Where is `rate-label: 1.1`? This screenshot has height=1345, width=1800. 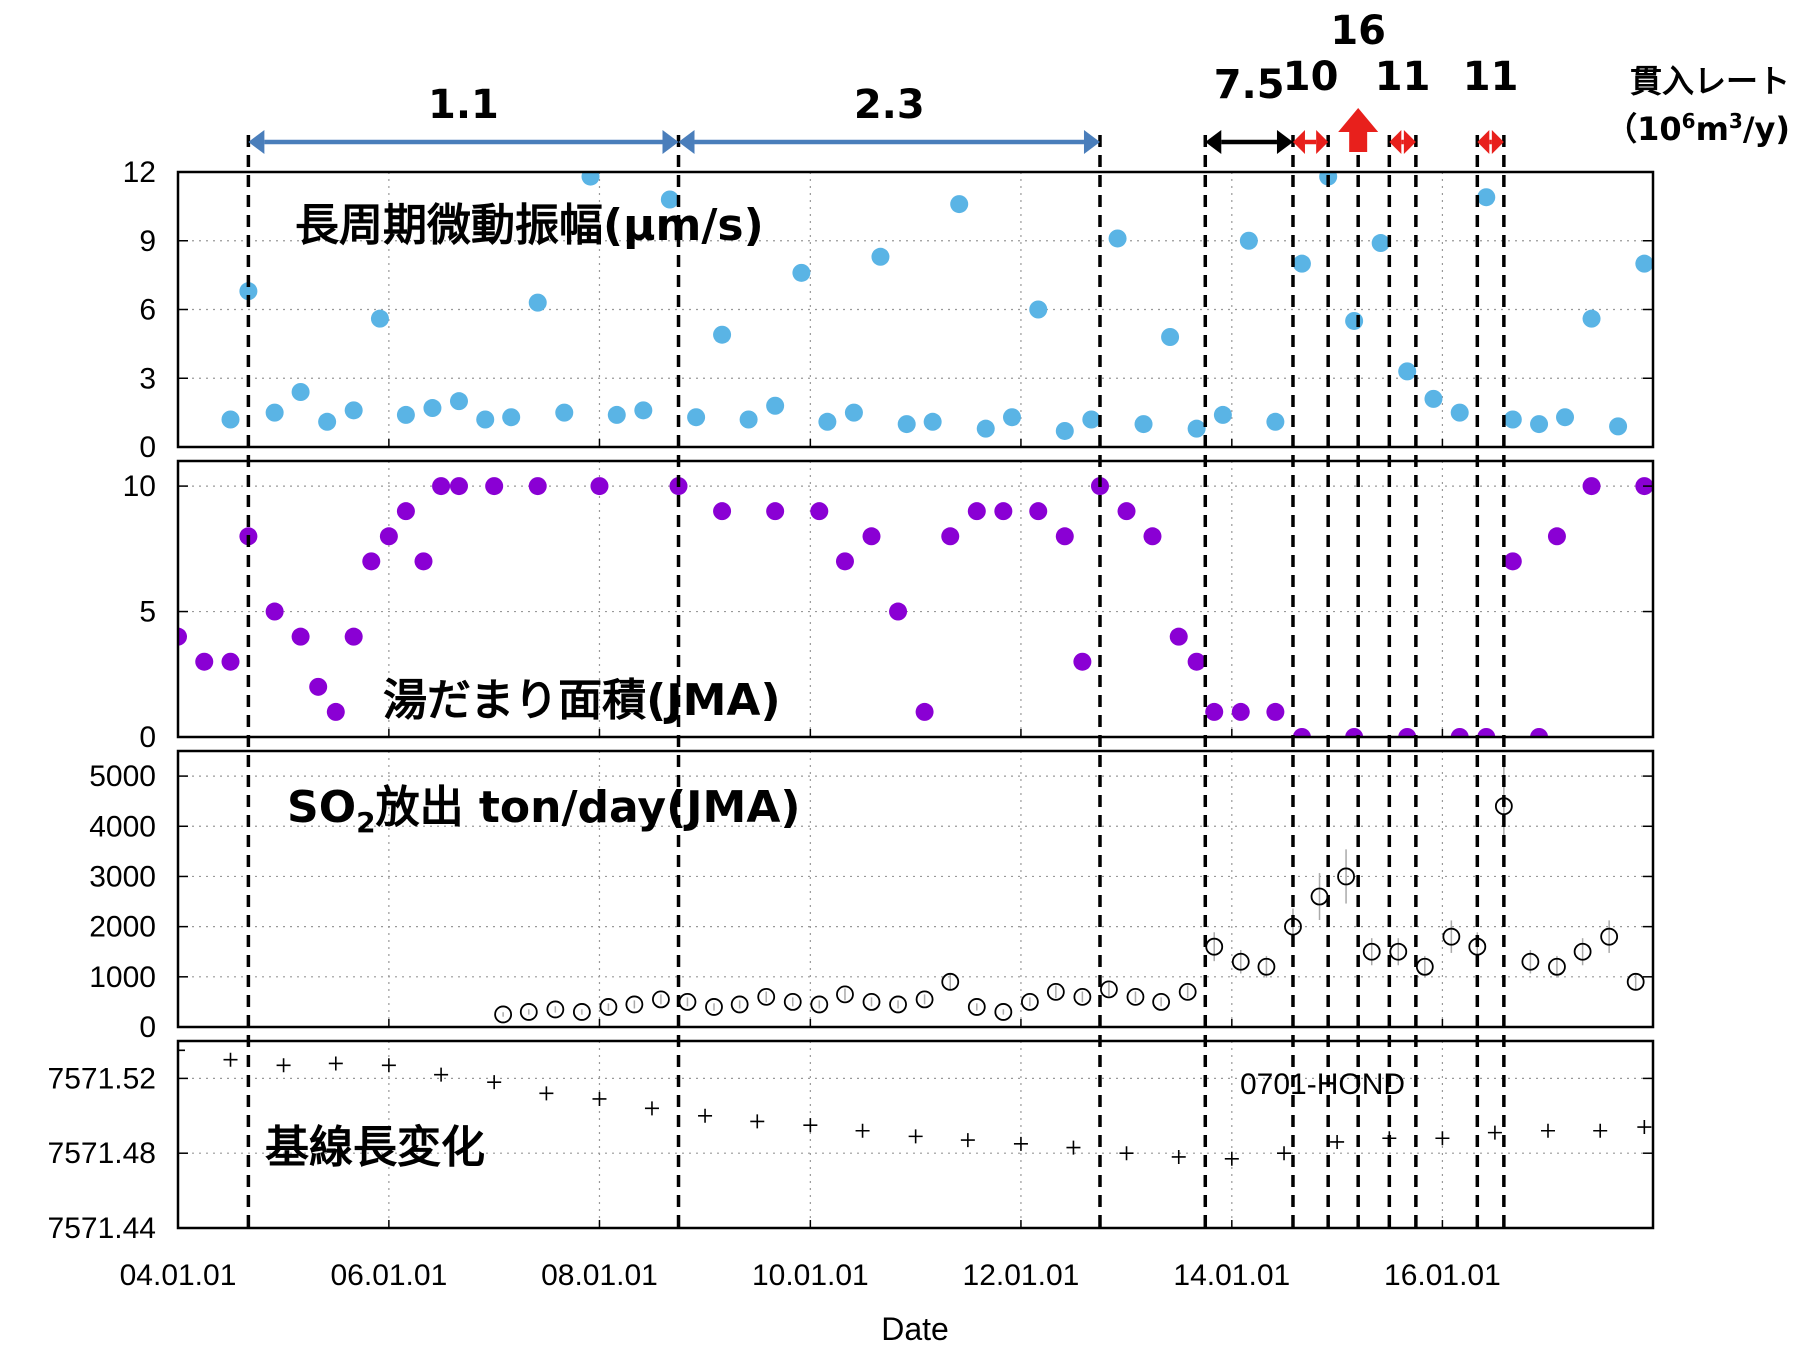
rate-label: 1.1 is located at coordinates (463, 105).